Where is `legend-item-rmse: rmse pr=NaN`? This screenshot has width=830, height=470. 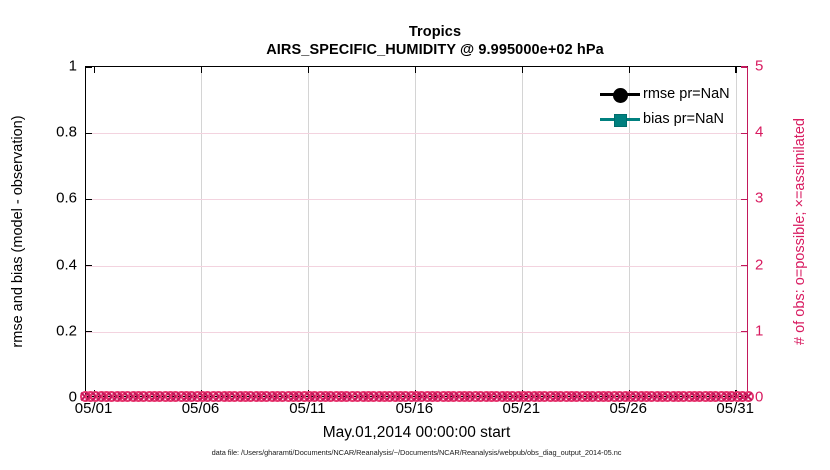 legend-item-rmse: rmse pr=NaN is located at coordinates (665, 94).